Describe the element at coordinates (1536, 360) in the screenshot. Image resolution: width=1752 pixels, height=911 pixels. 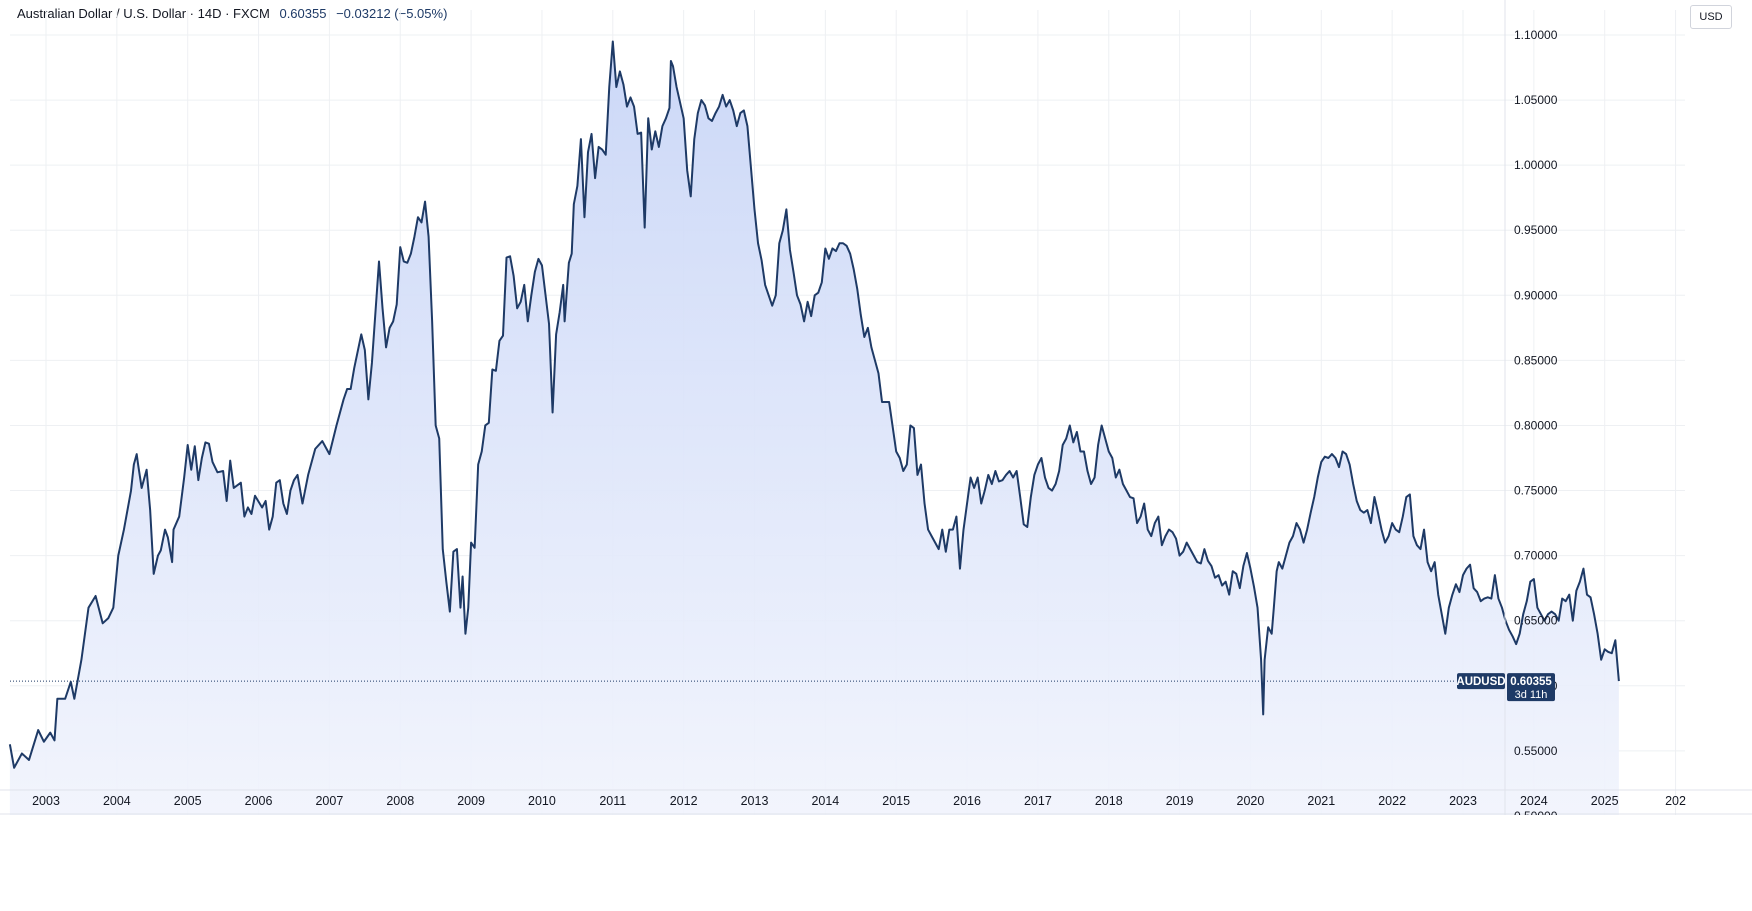
I see `y-tick-label: 0.85000` at that location.